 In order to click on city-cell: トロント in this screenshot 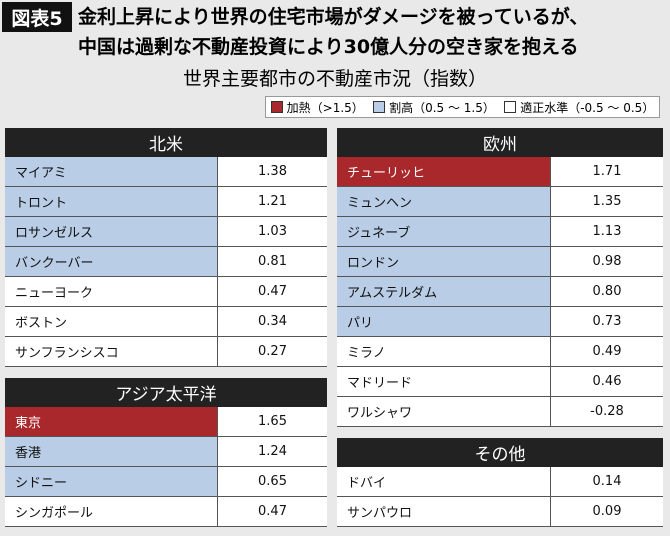, I will do `click(111, 202)`.